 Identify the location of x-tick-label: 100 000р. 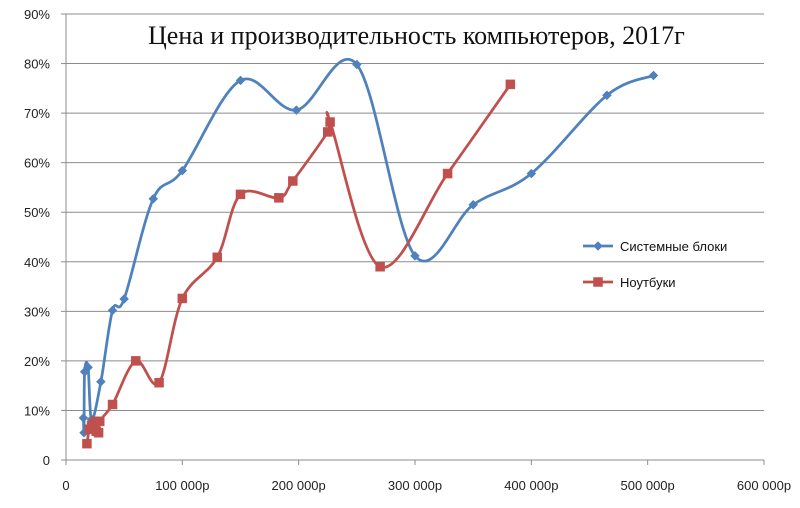
(182, 485).